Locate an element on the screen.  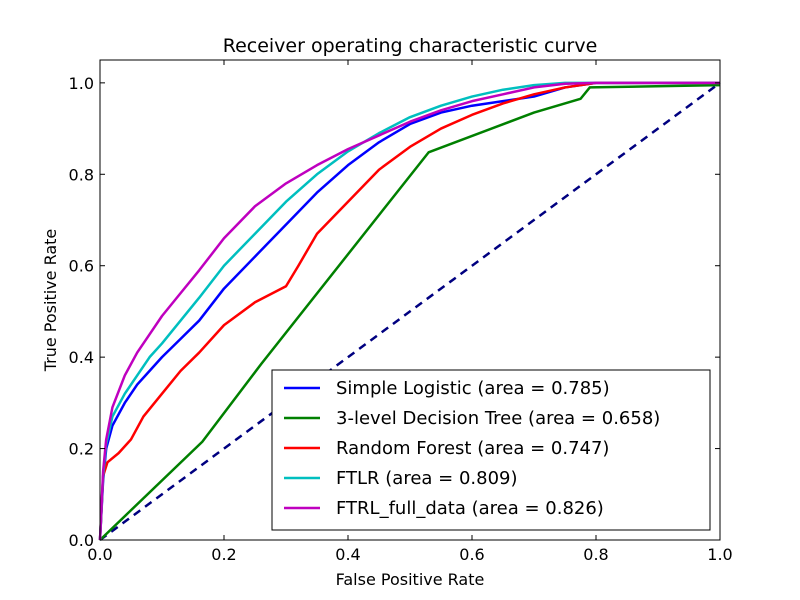
y-tick-label: 0.4 is located at coordinates (81, 357).